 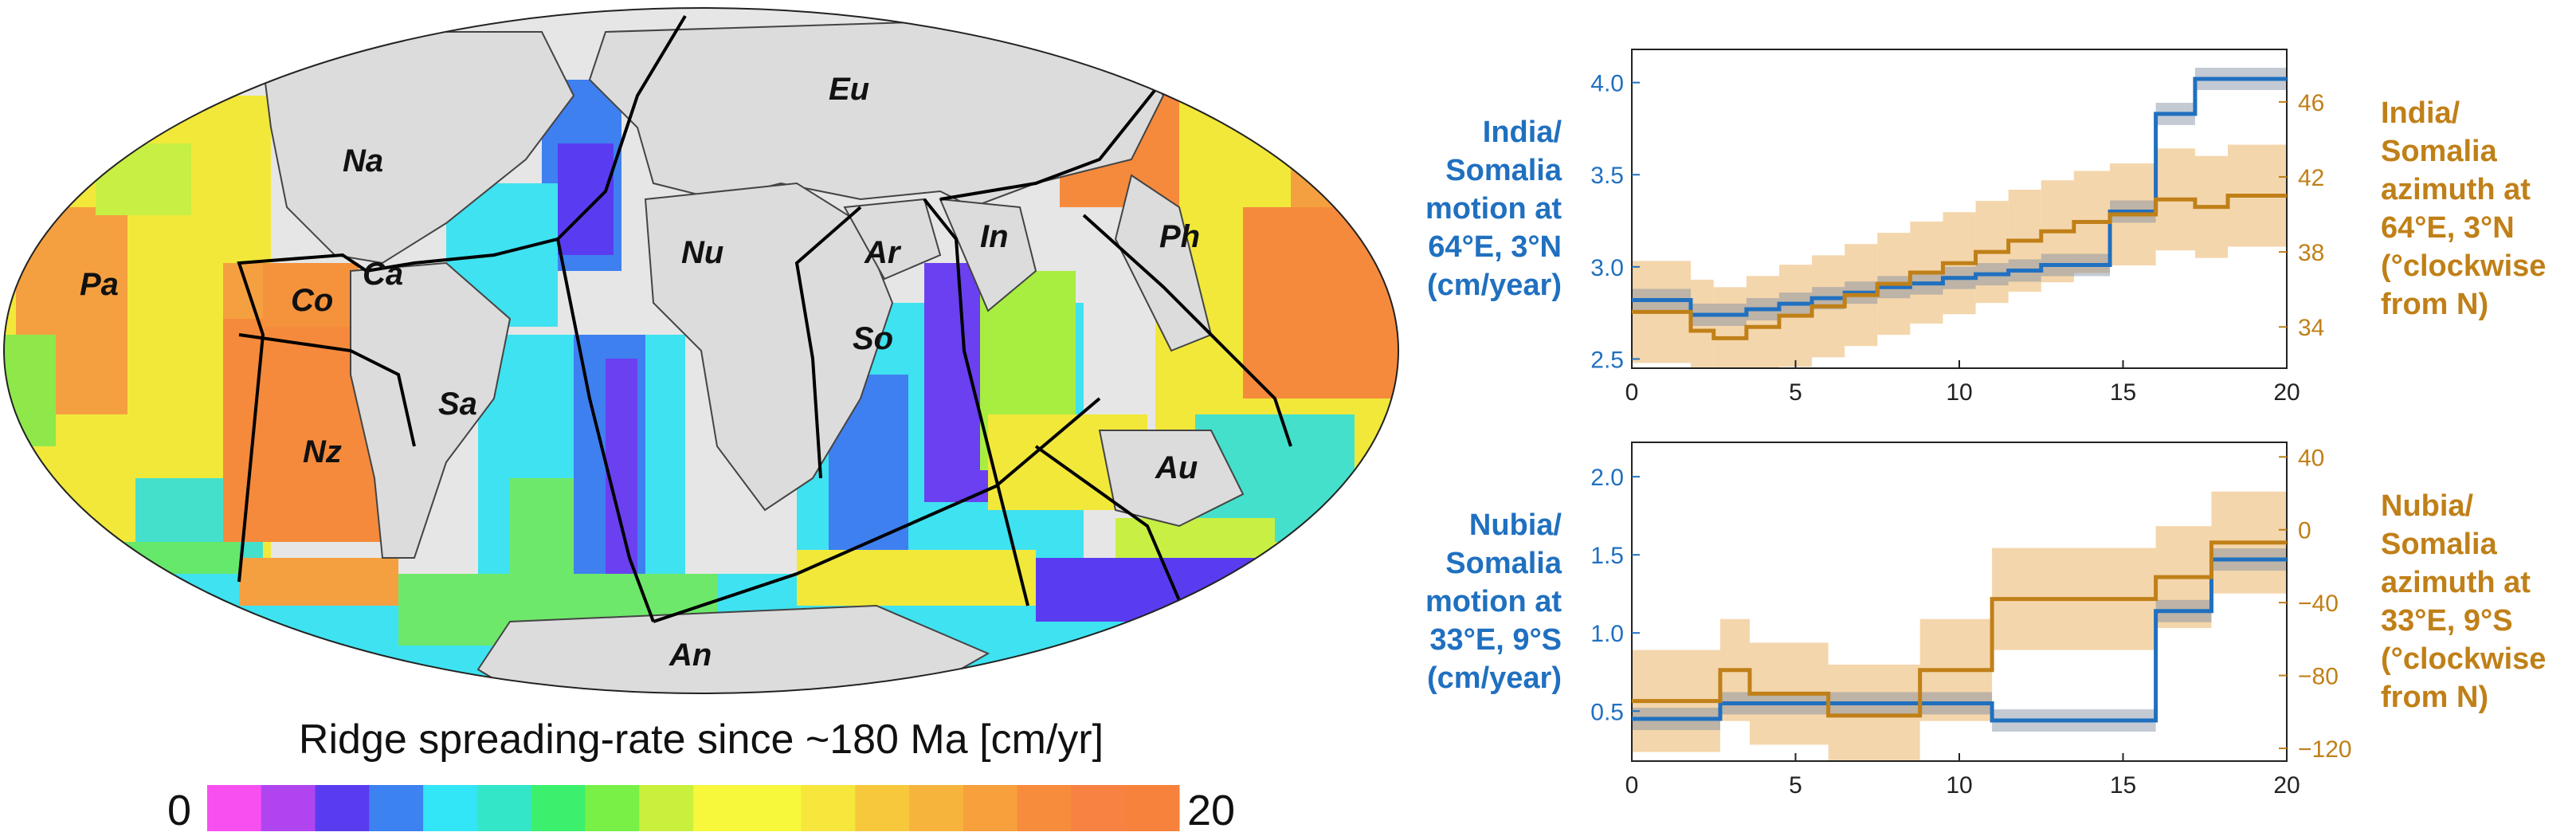 I want to click on plate-label-ph: Ph, so click(x=1179, y=236).